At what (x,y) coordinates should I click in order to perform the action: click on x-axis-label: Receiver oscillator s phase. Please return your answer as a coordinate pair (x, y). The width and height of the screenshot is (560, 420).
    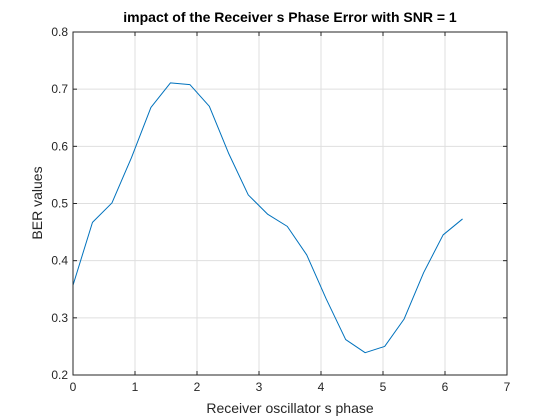
    Looking at the image, I should click on (290, 408).